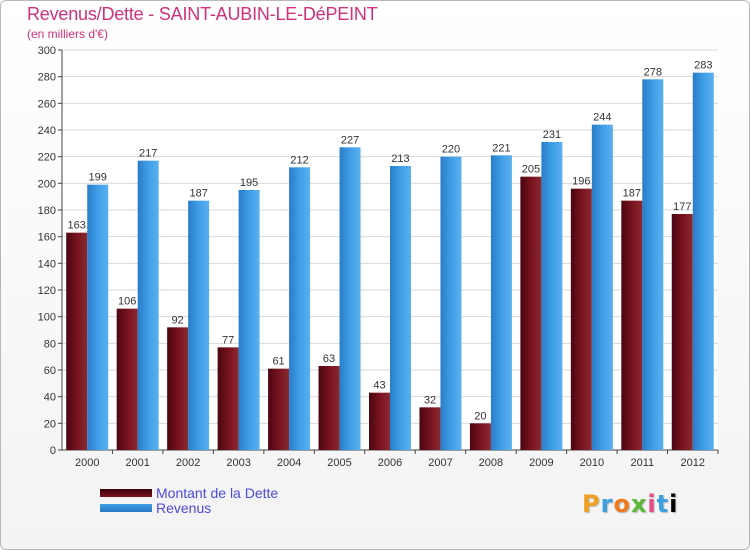 This screenshot has height=550, width=750. Describe the element at coordinates (249, 320) in the screenshot. I see `bar-revenus-2003` at that location.